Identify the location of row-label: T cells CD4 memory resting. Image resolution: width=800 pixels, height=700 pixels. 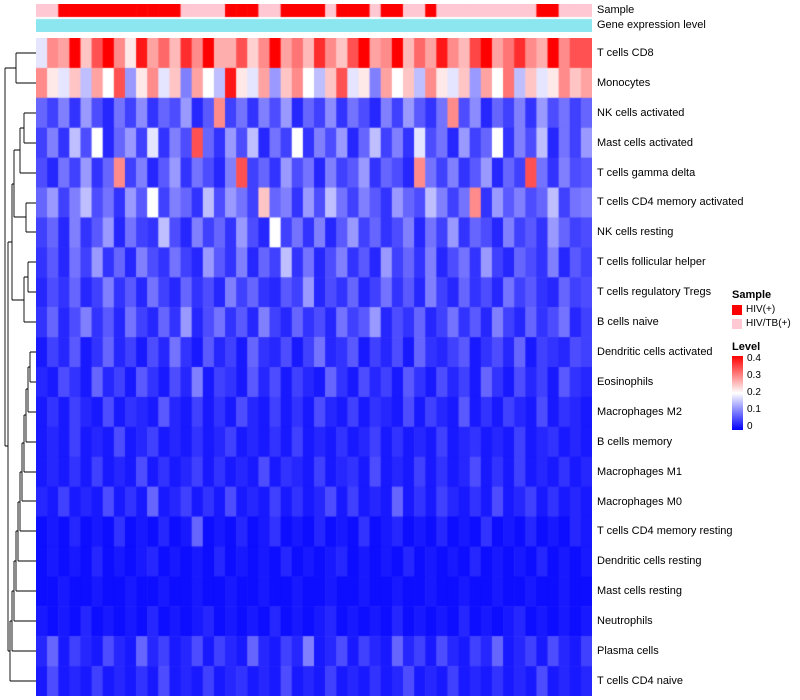
(665, 531).